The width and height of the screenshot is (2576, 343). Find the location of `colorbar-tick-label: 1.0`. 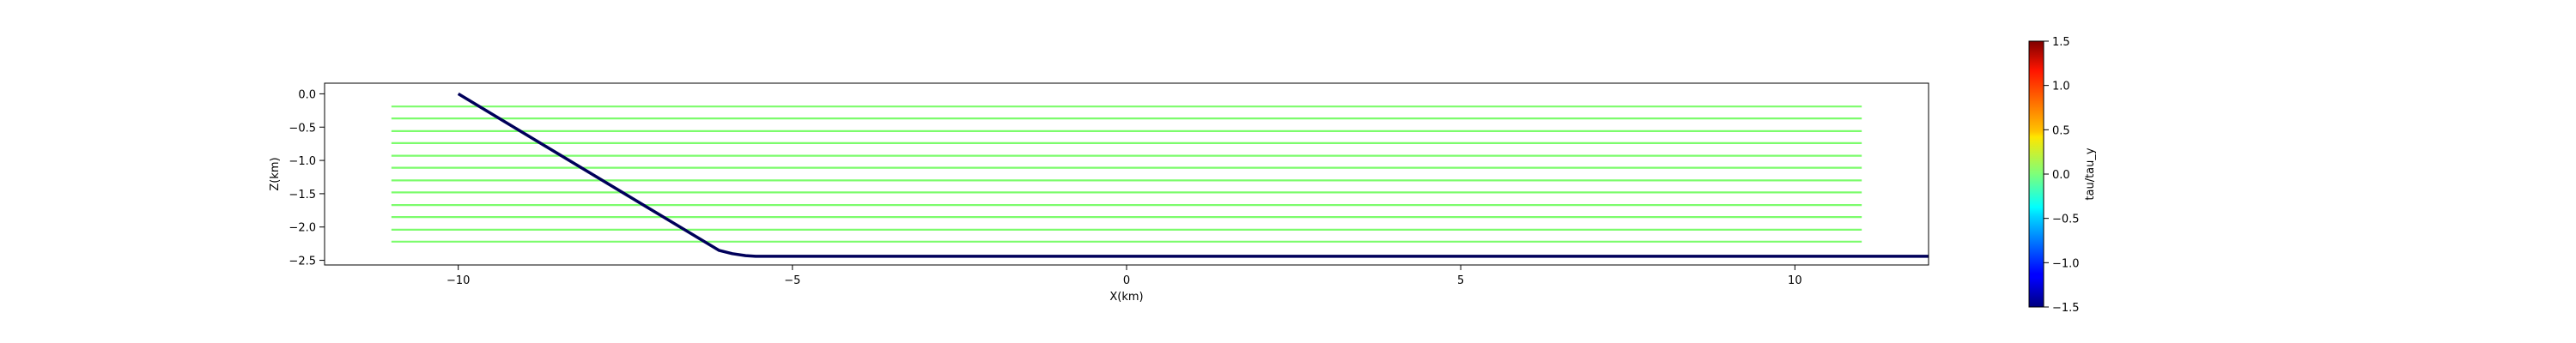

colorbar-tick-label: 1.0 is located at coordinates (2061, 87).